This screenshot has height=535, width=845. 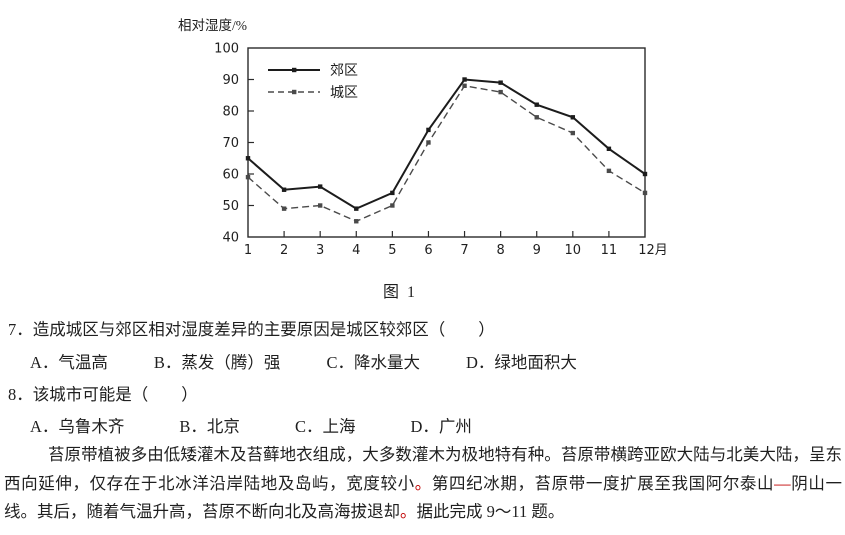 What do you see at coordinates (115, 394) in the screenshot?
I see `question-8-stem: 该城市可能是（ ）` at bounding box center [115, 394].